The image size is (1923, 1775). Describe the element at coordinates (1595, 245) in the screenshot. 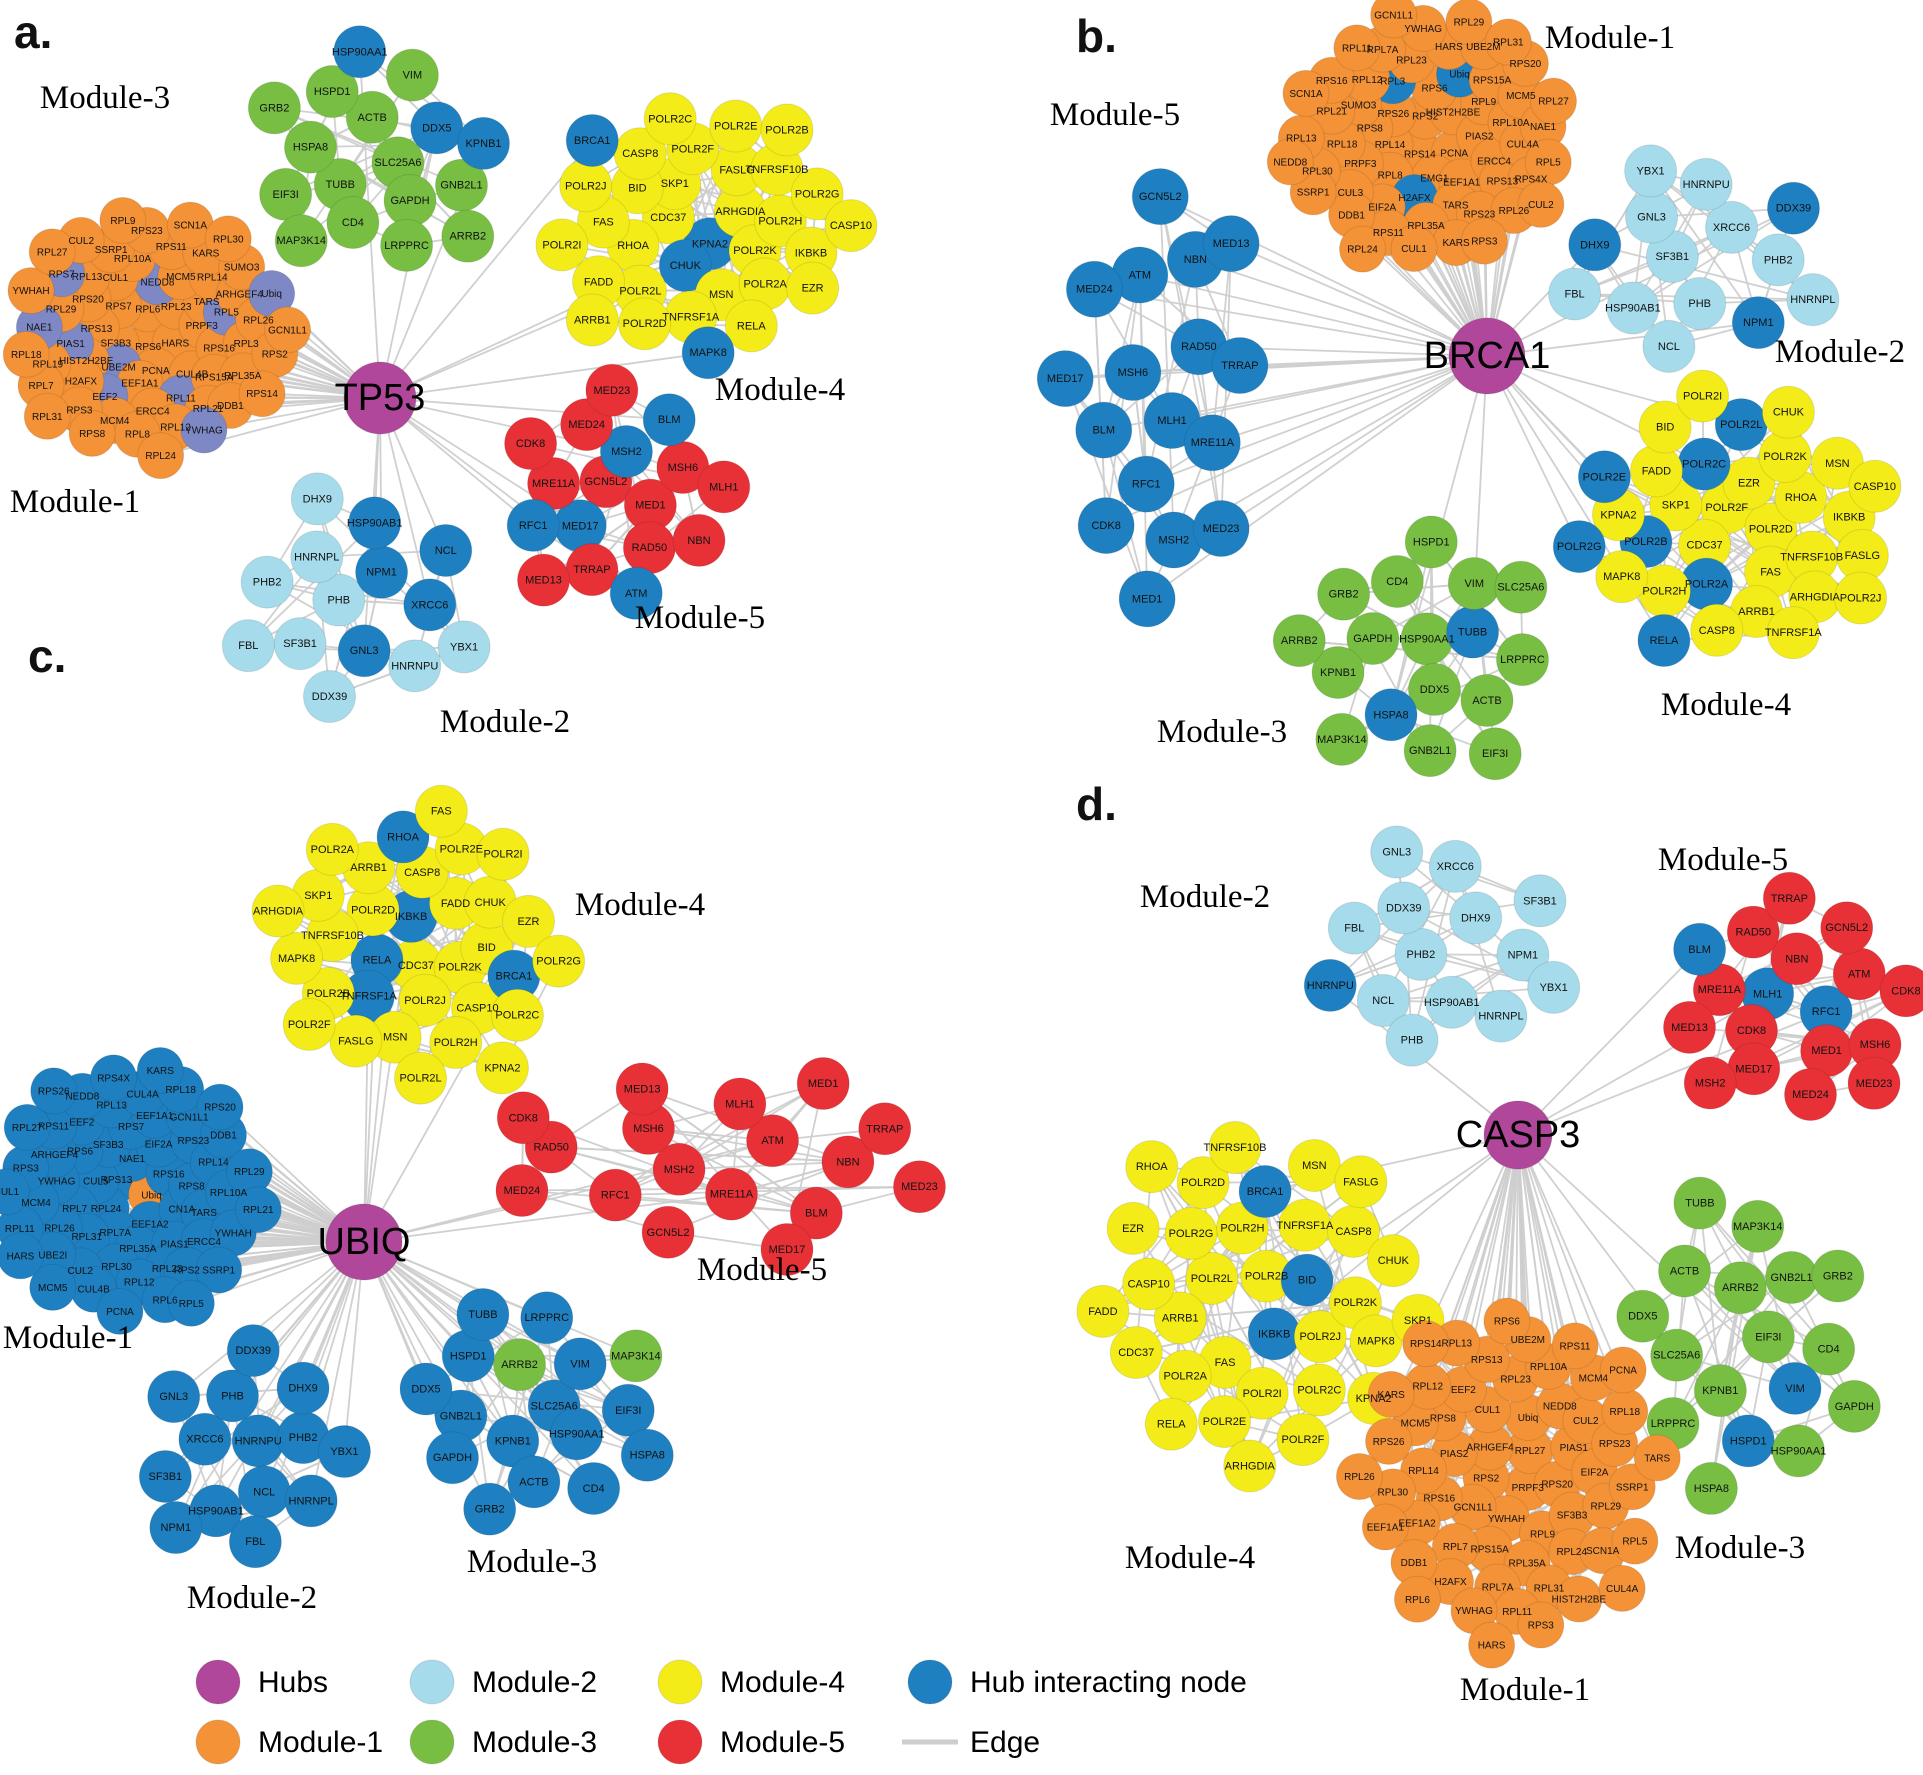

I see `node-DHX9` at that location.